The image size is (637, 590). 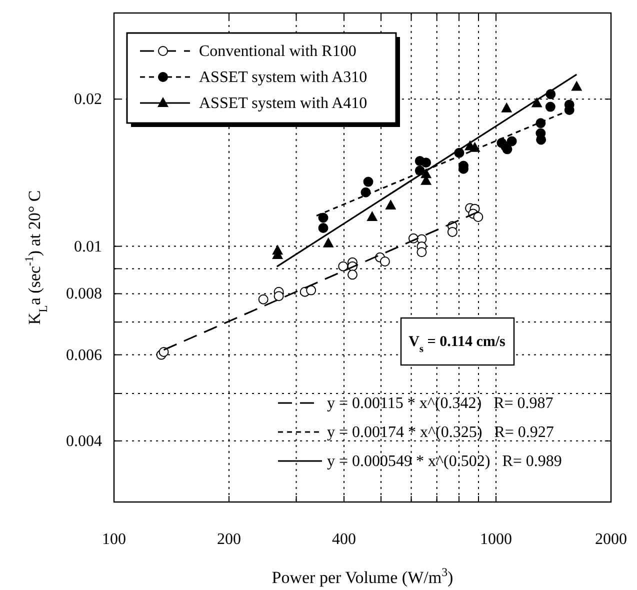 I want to click on y-tick-label: 0.004, so click(x=84, y=441).